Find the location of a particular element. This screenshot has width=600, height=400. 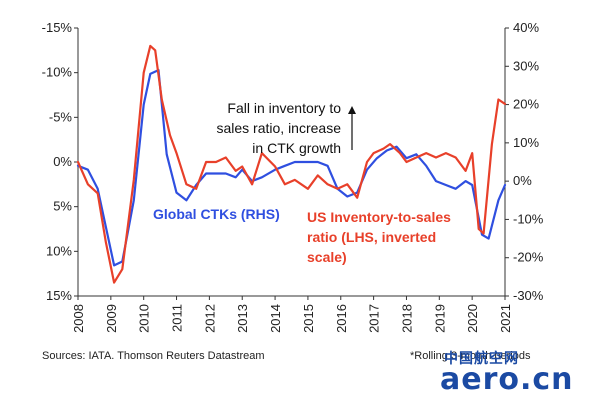

x-tick-label: 2021 is located at coordinates (505, 318).